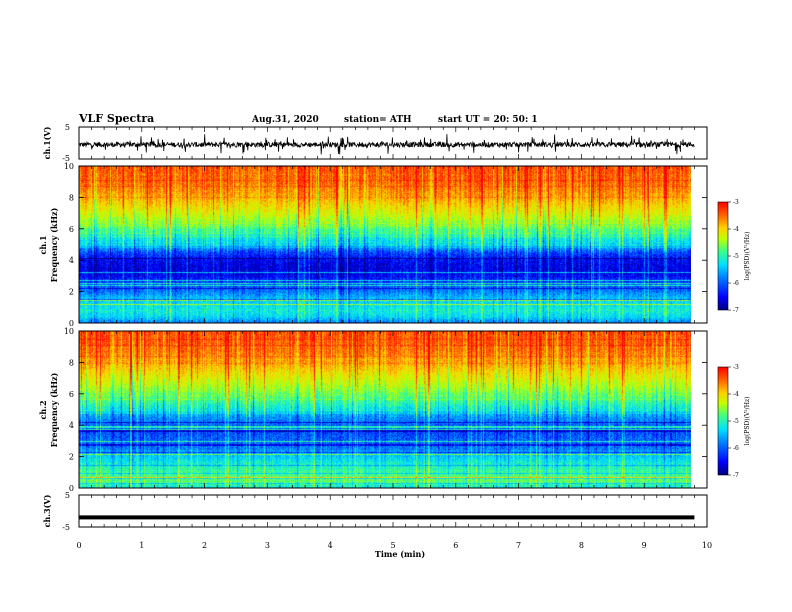  What do you see at coordinates (518, 545) in the screenshot?
I see `x-tick-label: 7` at bounding box center [518, 545].